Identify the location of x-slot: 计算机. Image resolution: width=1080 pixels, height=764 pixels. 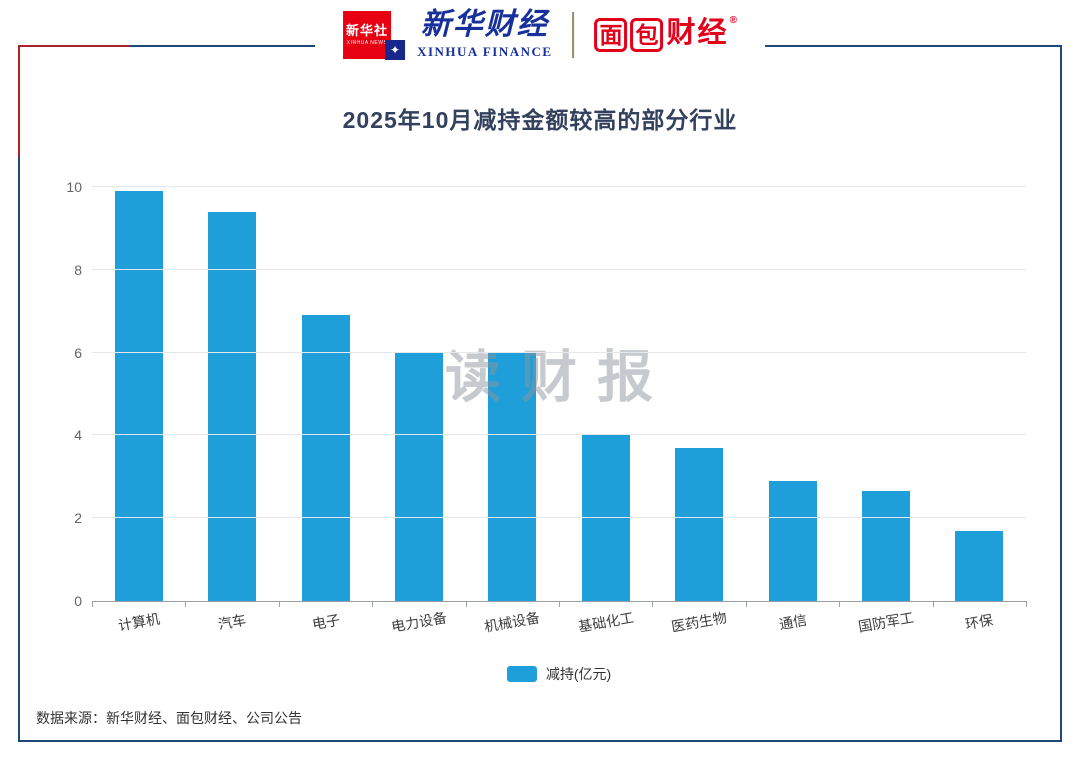
(138, 621).